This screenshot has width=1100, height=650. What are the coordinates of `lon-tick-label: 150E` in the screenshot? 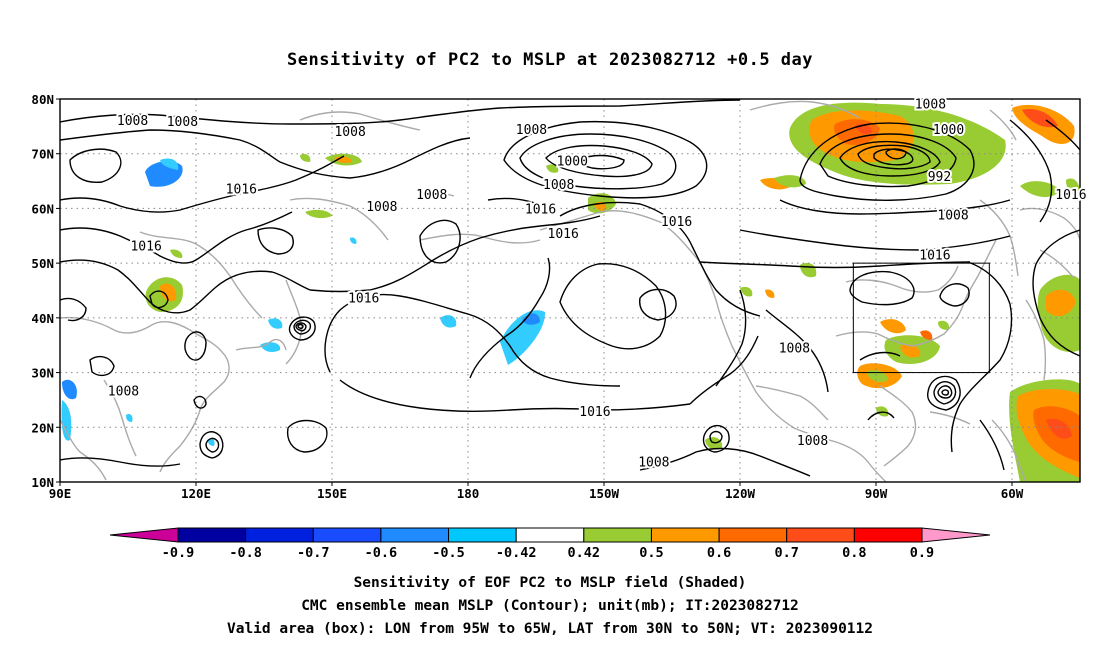 It's located at (332, 493).